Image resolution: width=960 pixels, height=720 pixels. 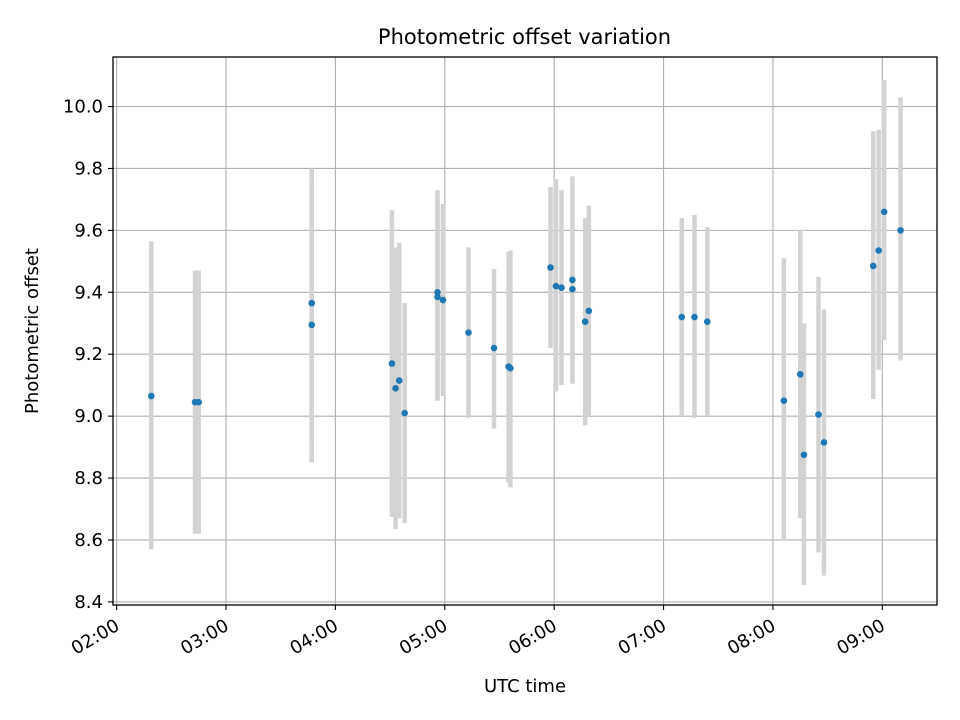 I want to click on y-tick-label: 9.0, so click(x=88, y=416).